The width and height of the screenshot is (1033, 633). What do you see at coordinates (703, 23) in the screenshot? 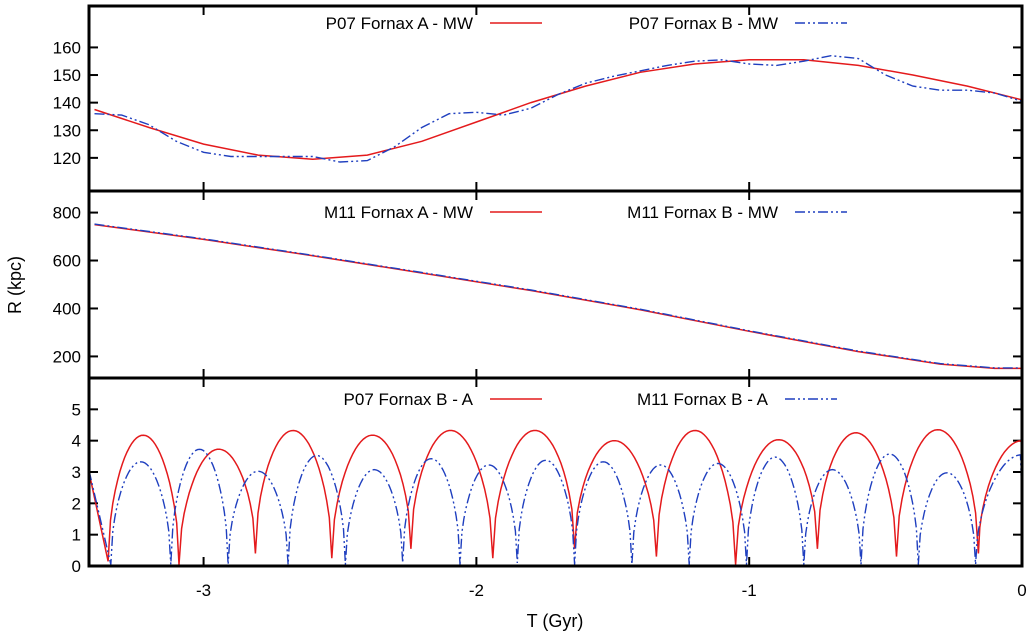
I see `legend-label: P07 Fornax B - MW` at bounding box center [703, 23].